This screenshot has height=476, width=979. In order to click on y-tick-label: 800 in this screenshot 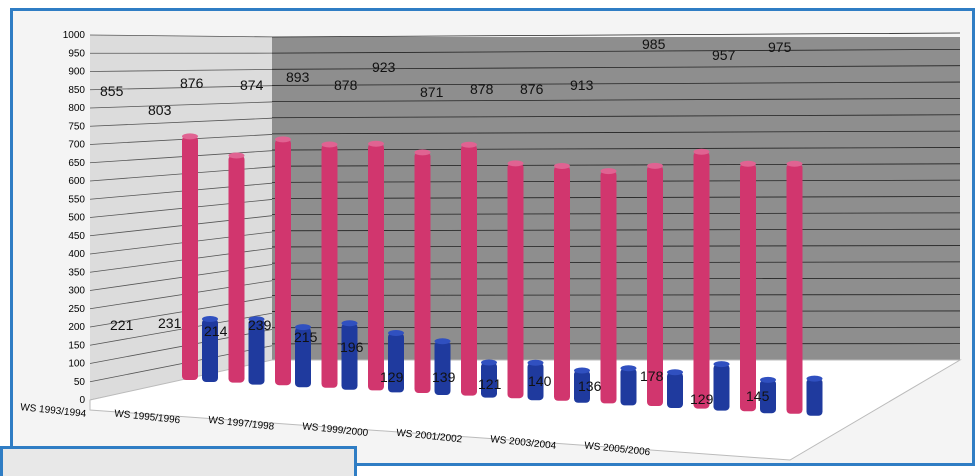, I will do `click(76, 108)`.